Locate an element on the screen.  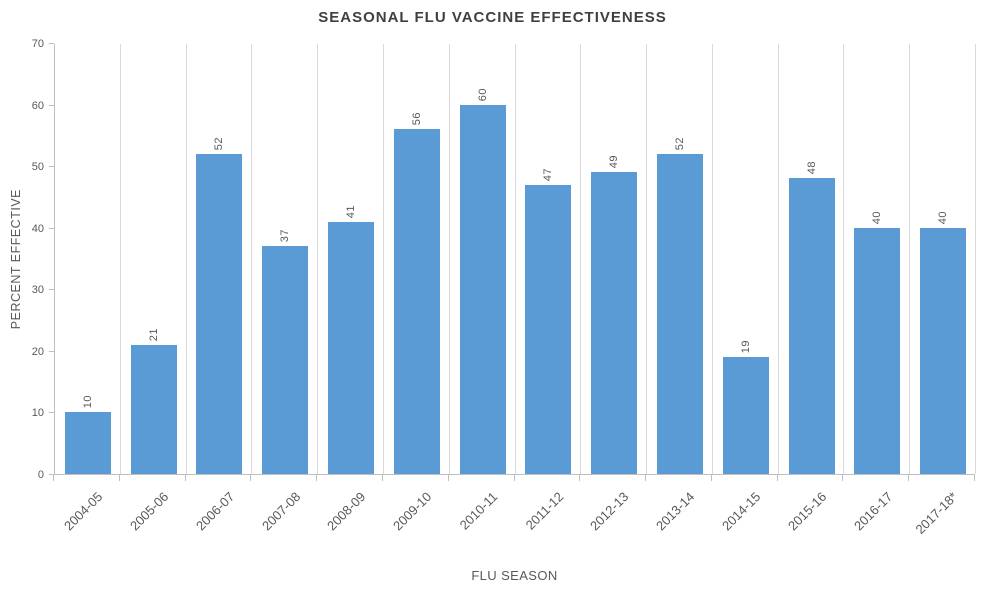
bar-value-label: 52 is located at coordinates (219, 143).